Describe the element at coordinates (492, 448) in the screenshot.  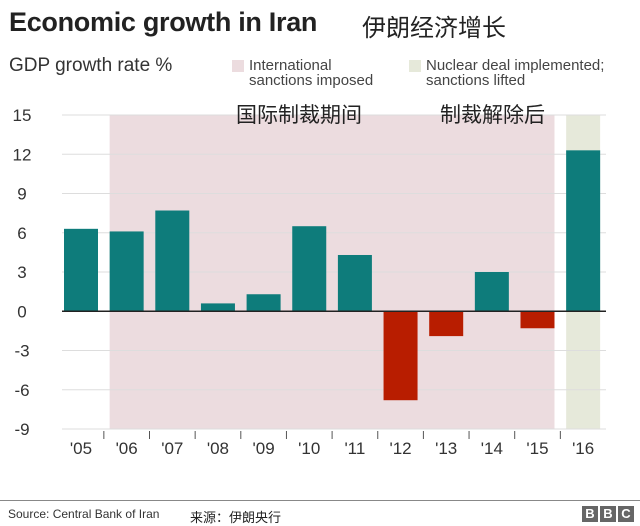
I see `x-tick-label: '14` at that location.